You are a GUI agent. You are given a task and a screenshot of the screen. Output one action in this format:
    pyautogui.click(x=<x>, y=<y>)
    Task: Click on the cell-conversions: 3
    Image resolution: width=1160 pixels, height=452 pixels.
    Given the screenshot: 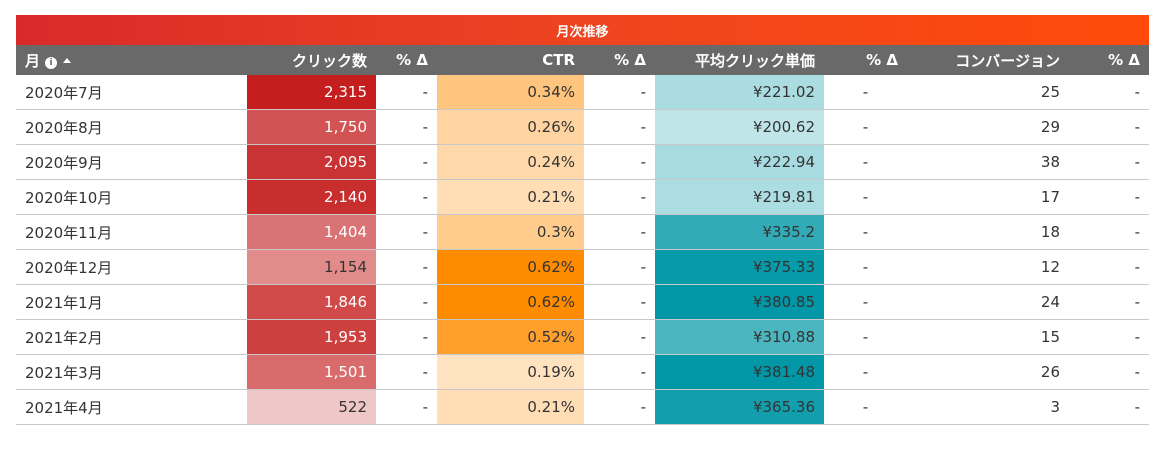 What is the action you would take?
    pyautogui.click(x=988, y=407)
    